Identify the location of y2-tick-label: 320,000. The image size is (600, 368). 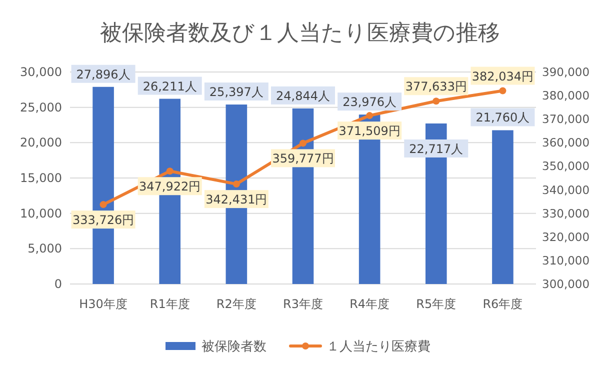
(566, 237).